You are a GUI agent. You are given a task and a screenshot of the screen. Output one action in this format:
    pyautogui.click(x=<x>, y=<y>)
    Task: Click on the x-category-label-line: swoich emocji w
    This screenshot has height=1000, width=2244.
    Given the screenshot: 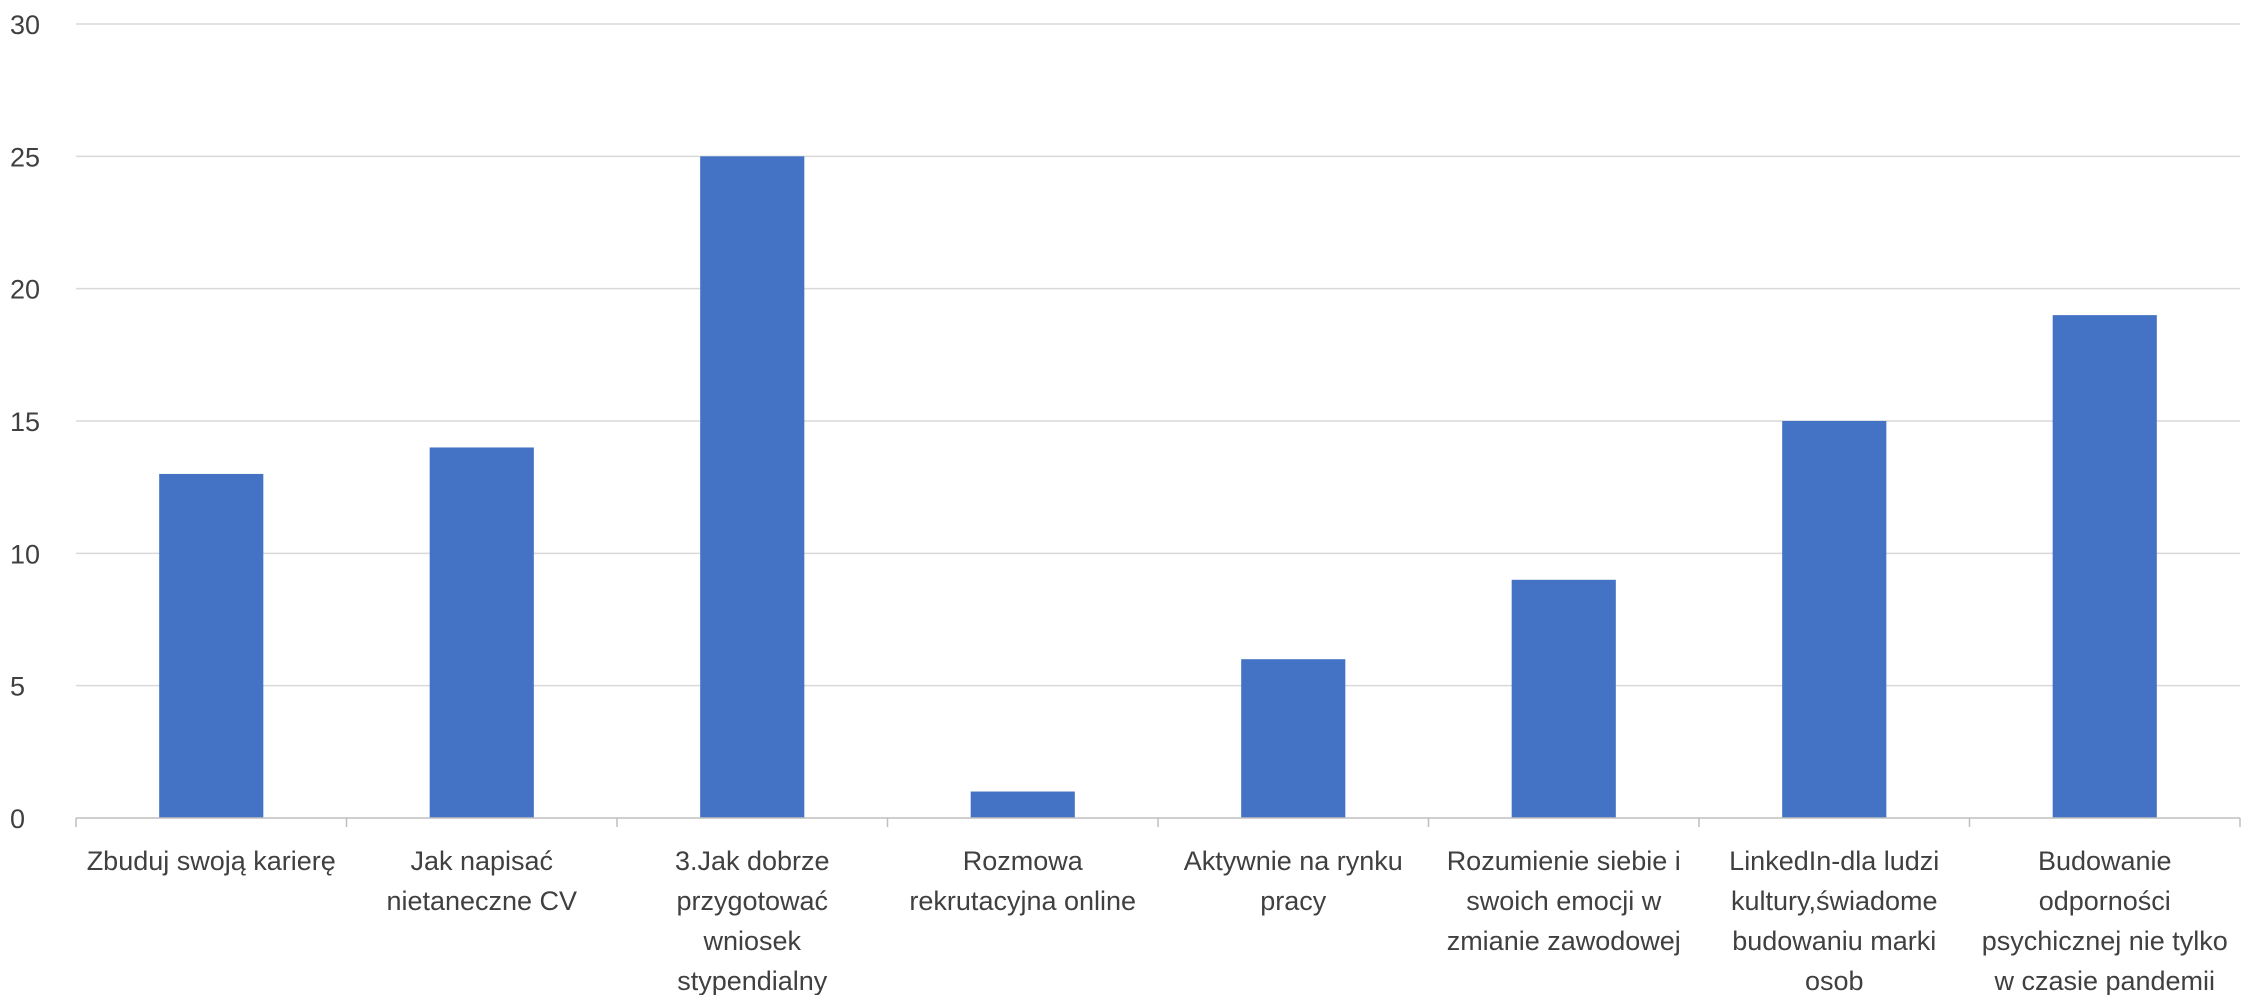 What is the action you would take?
    pyautogui.click(x=1564, y=901)
    